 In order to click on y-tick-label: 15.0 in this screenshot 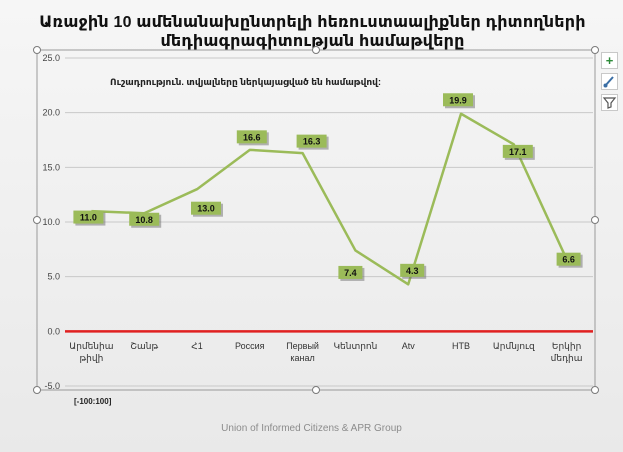, I will do `click(51, 167)`.